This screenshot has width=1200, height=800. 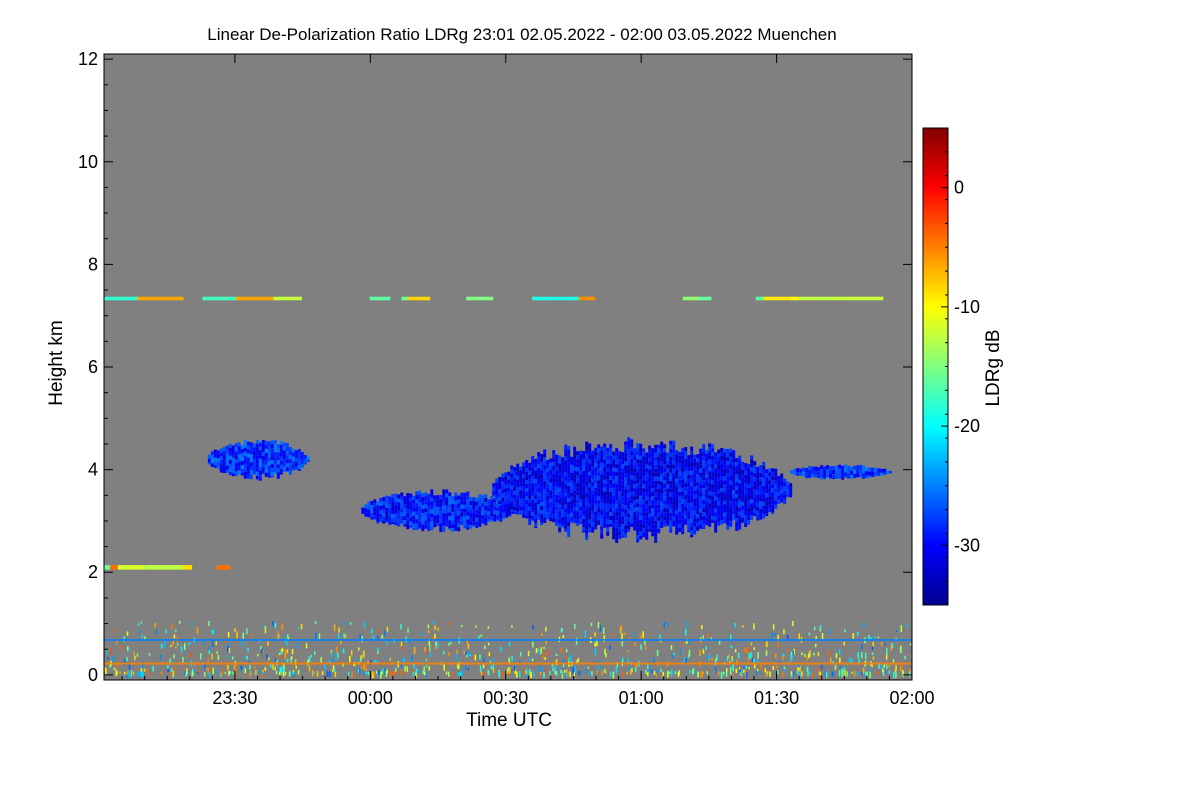 What do you see at coordinates (494, 298) in the screenshot?
I see `feature-cirrus-layer` at bounding box center [494, 298].